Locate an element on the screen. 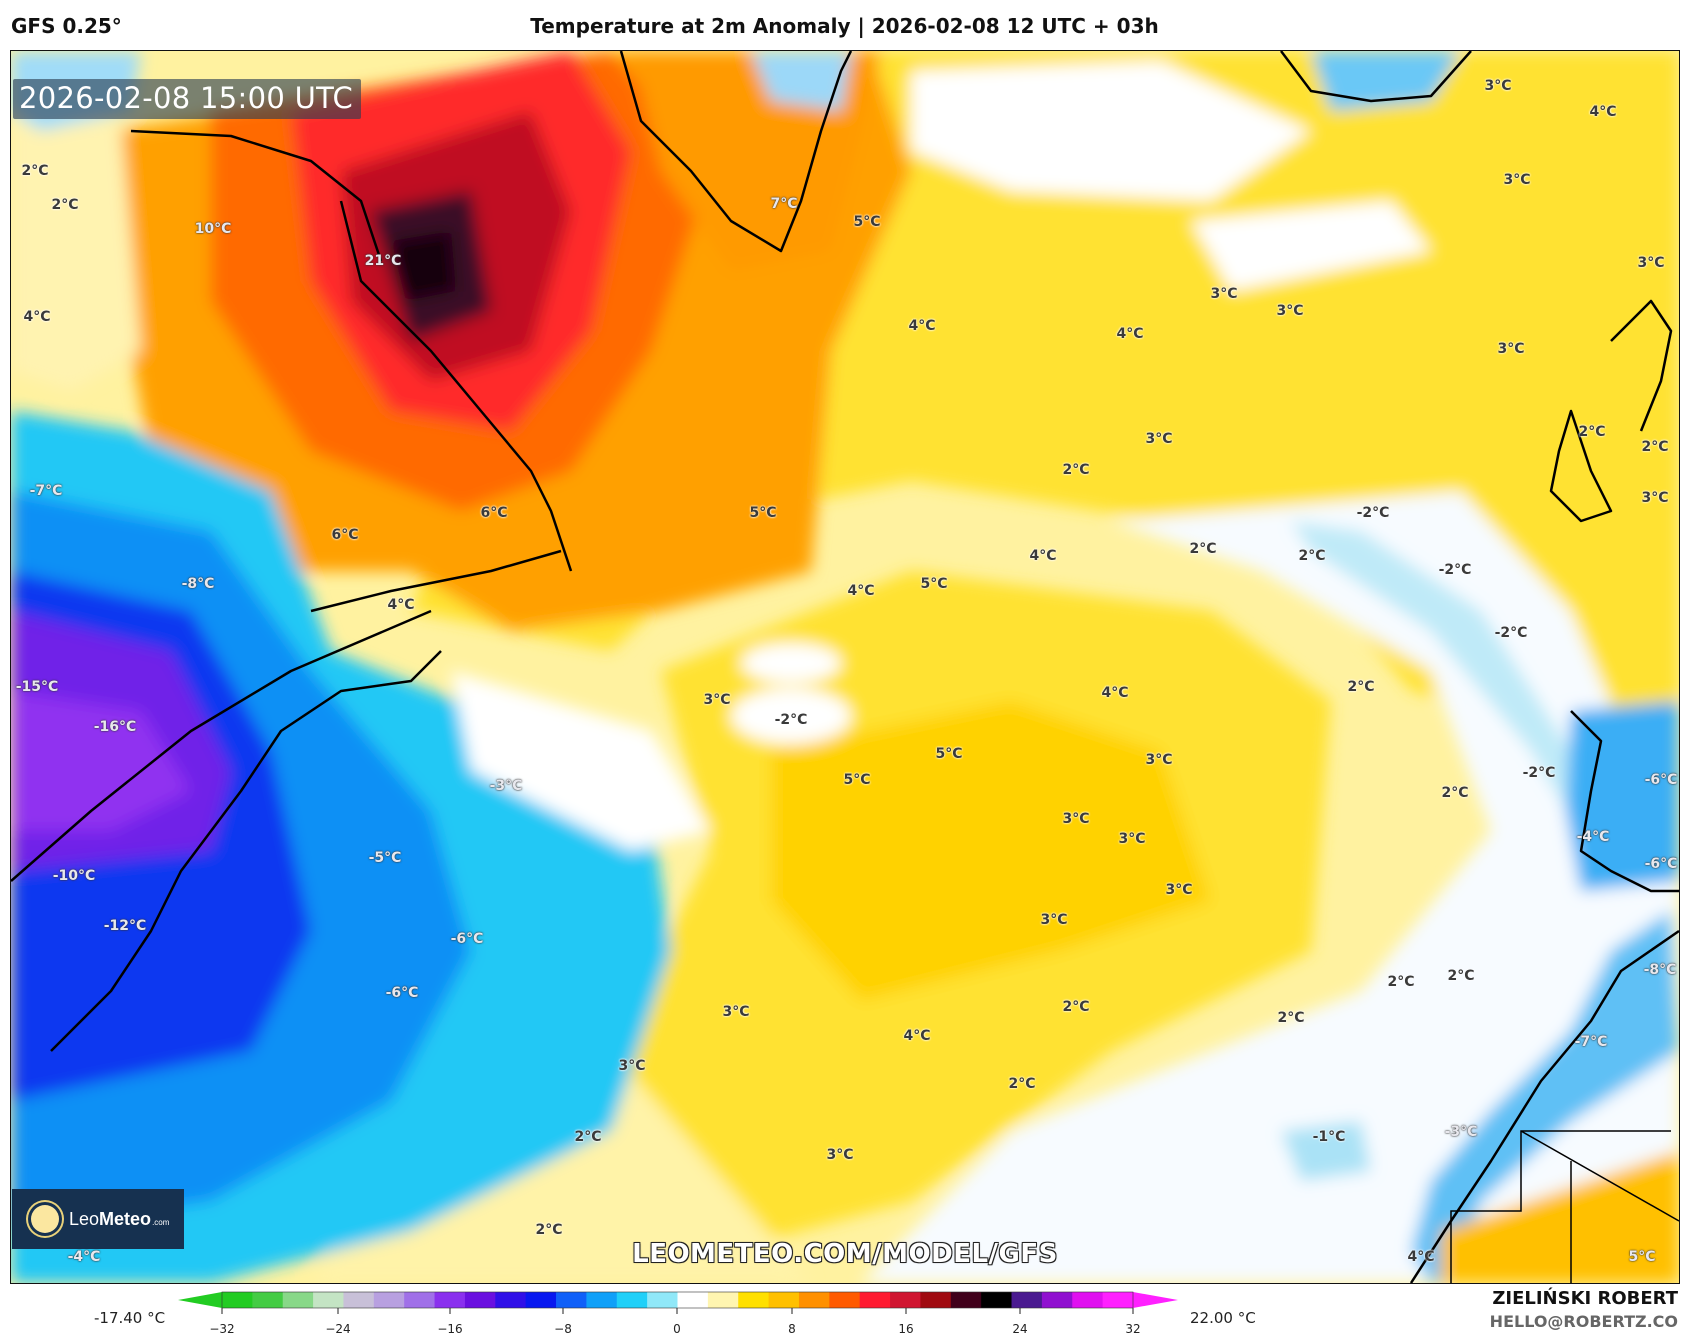 The image size is (1689, 1338). temperature-label: -12°C is located at coordinates (125, 926).